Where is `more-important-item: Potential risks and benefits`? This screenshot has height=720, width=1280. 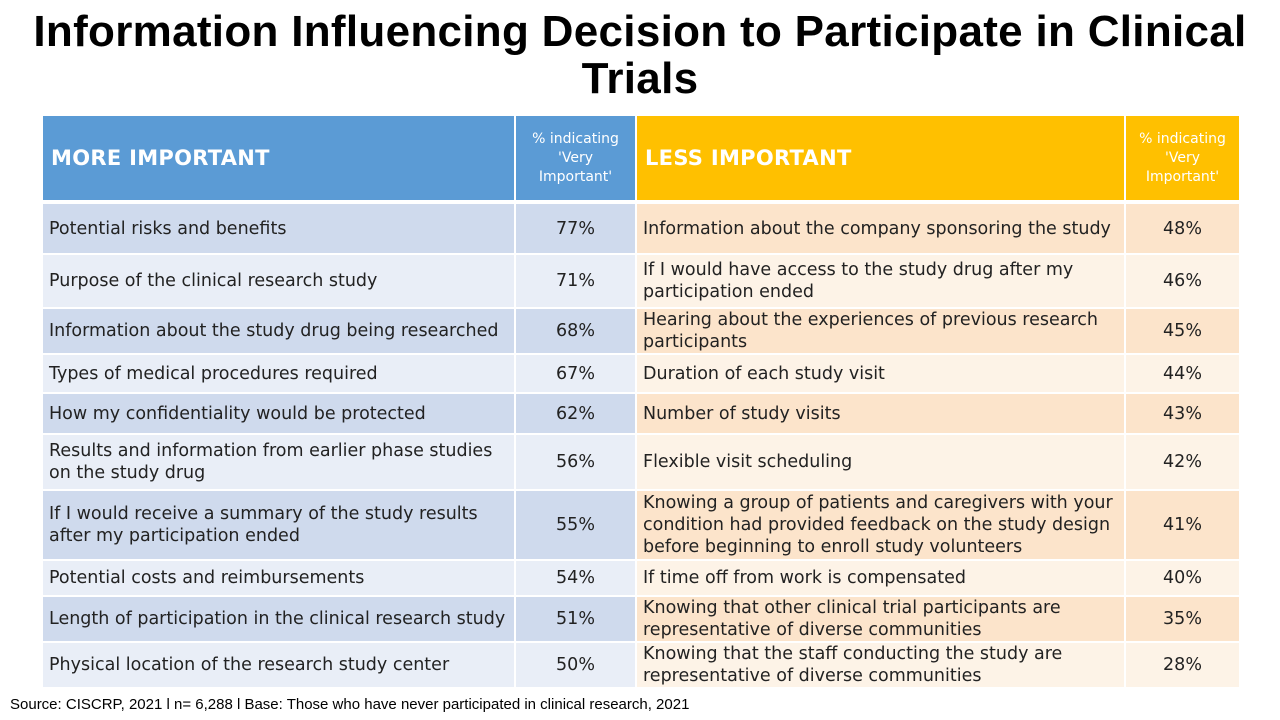
more-important-item: Potential risks and benefits is located at coordinates (278, 228).